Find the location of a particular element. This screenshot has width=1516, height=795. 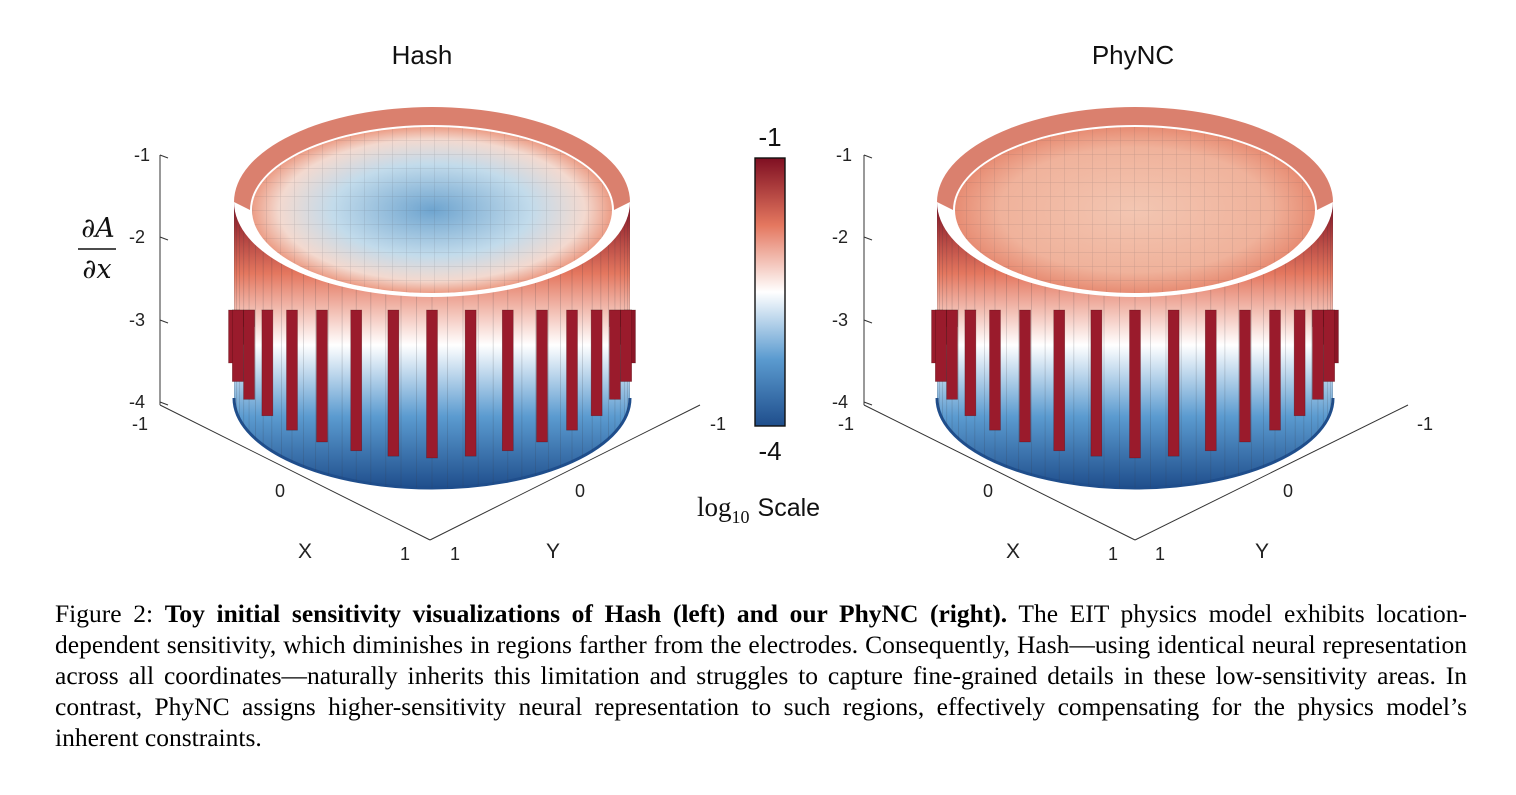

z-label-denominator: ∂x is located at coordinates (96, 269).